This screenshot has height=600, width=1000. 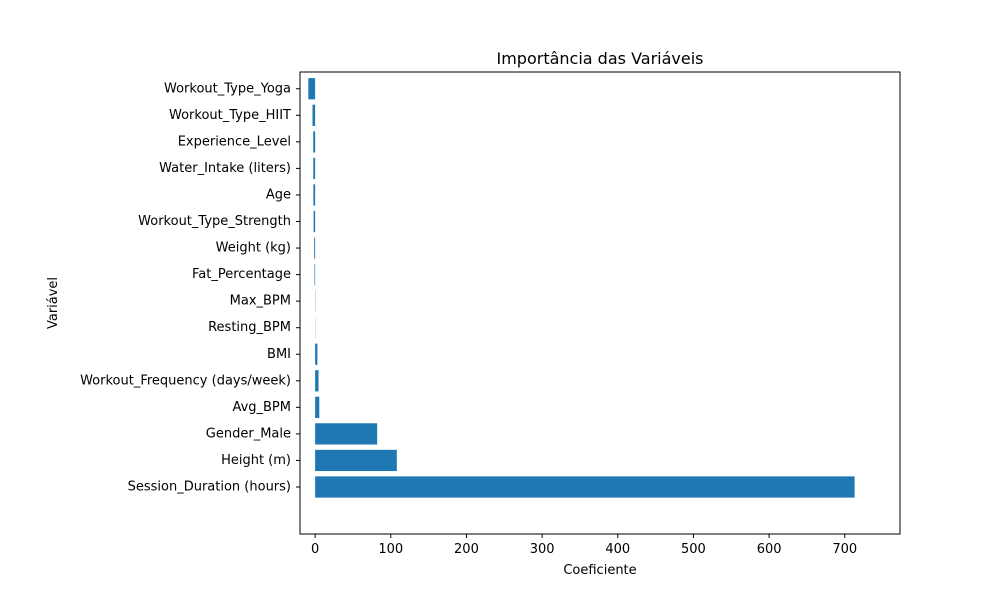 I want to click on x-tick-label: 400, so click(x=617, y=549).